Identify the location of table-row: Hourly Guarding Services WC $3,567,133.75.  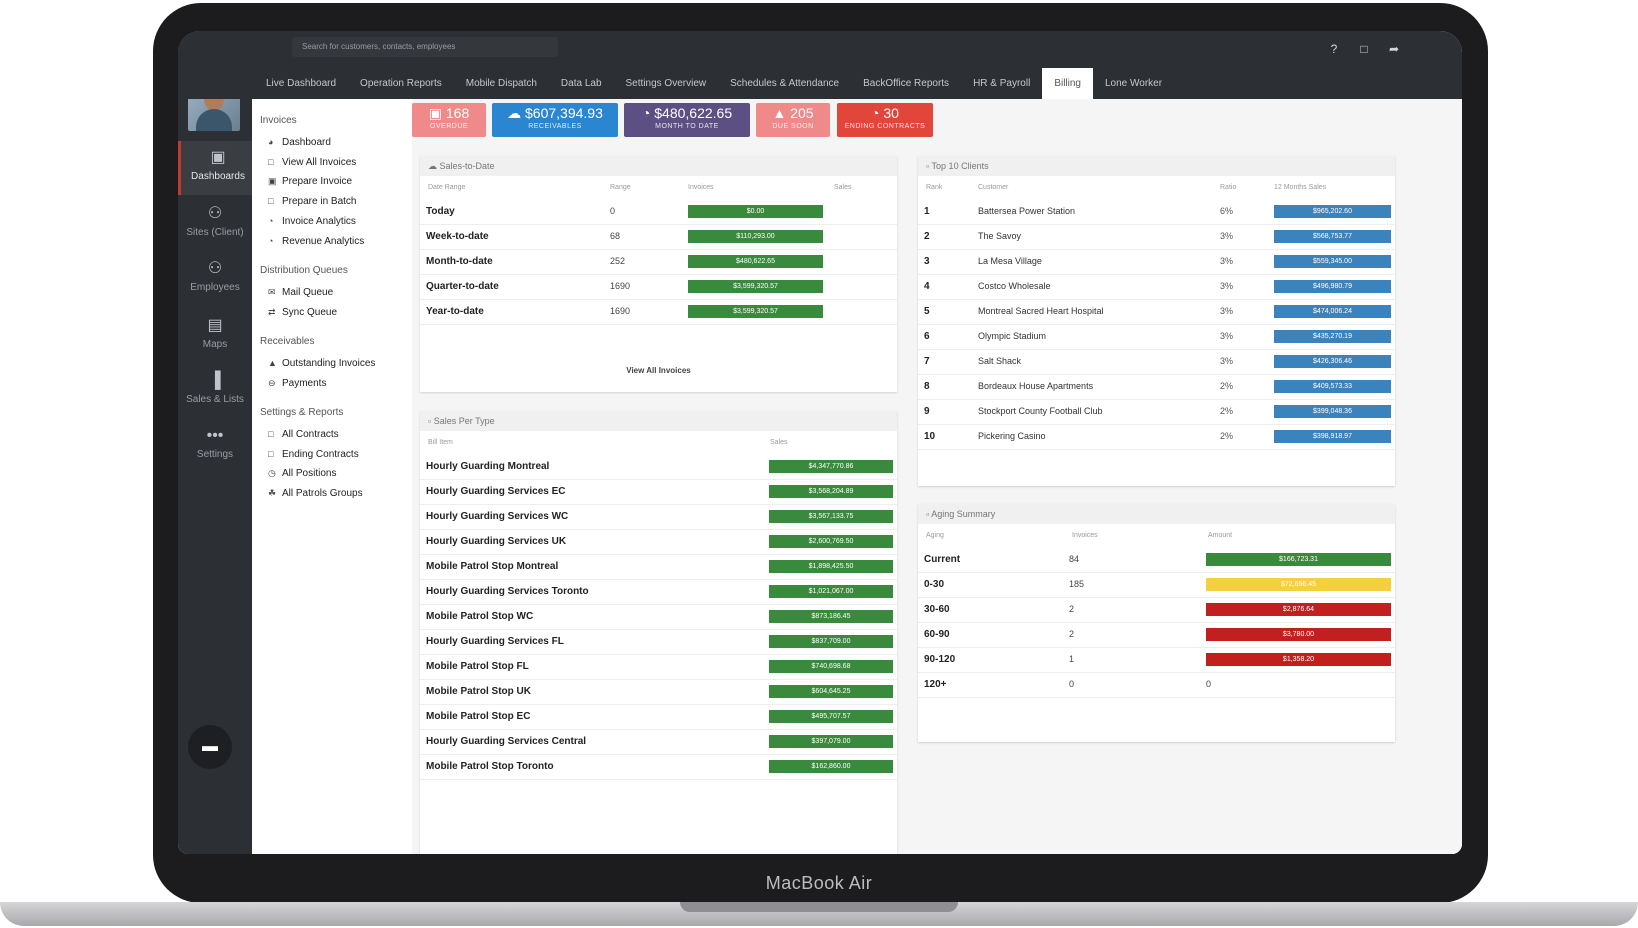
(658, 517).